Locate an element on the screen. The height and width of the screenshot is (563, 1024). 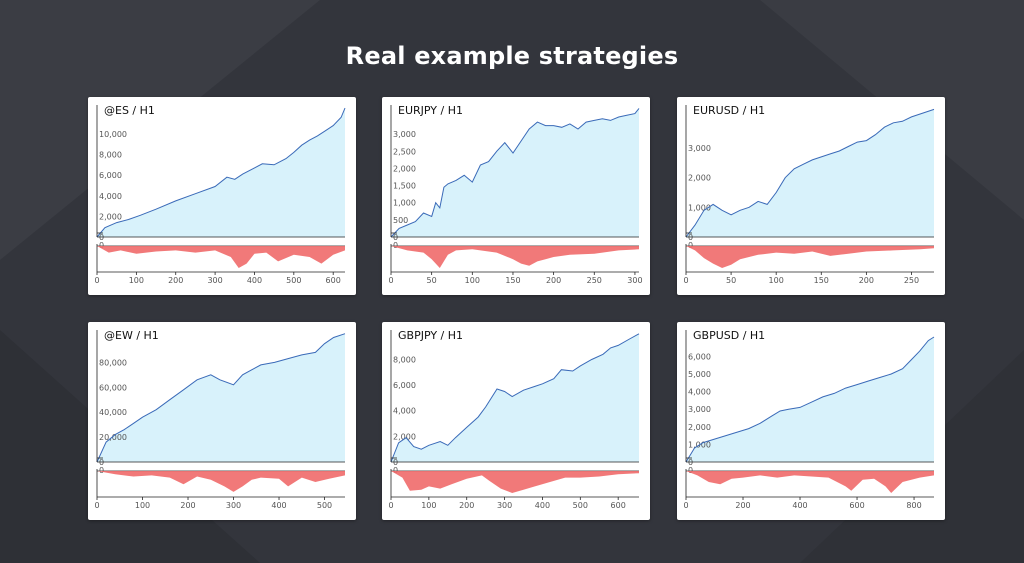
chart-title: GBPUSD / H1 is located at coordinates (729, 335).